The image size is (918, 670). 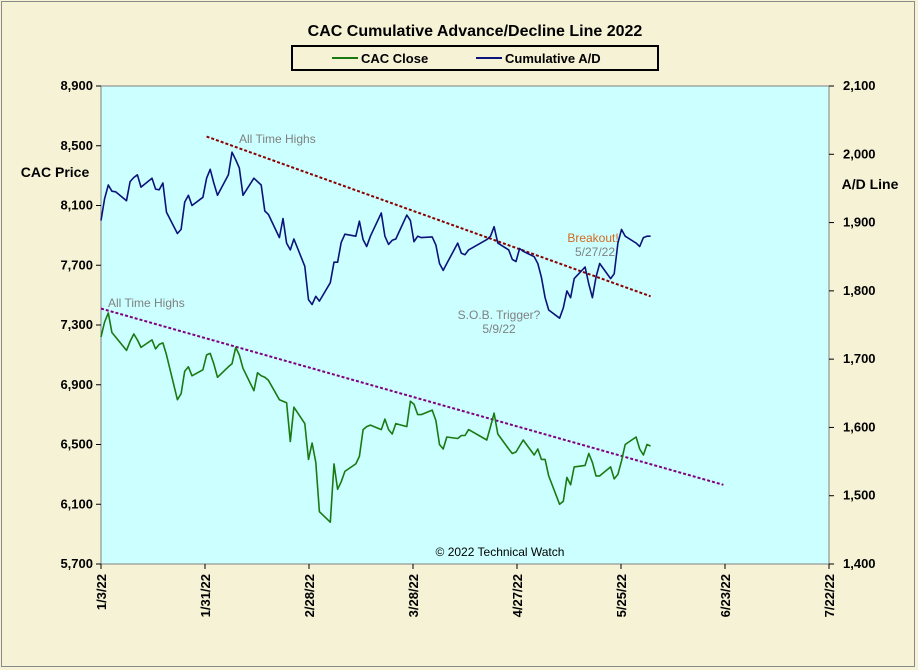 What do you see at coordinates (428, 216) in the screenshot?
I see `trendline-ad` at bounding box center [428, 216].